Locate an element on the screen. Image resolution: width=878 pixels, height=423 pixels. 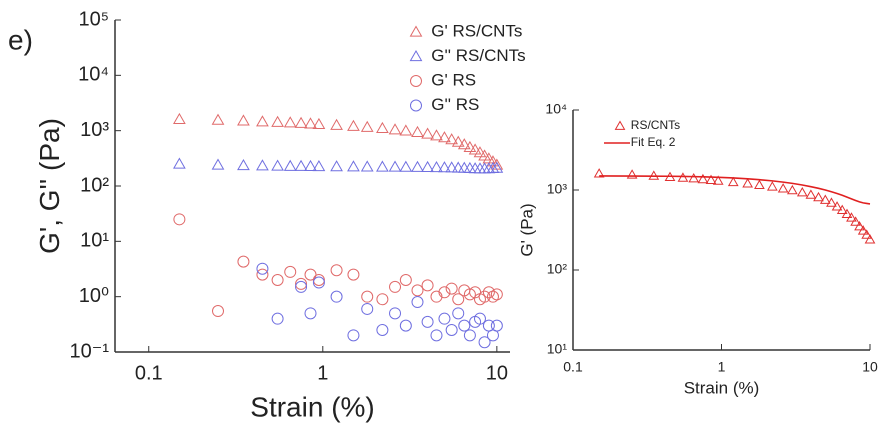
x-tick-label: 0.1 is located at coordinates (149, 373).